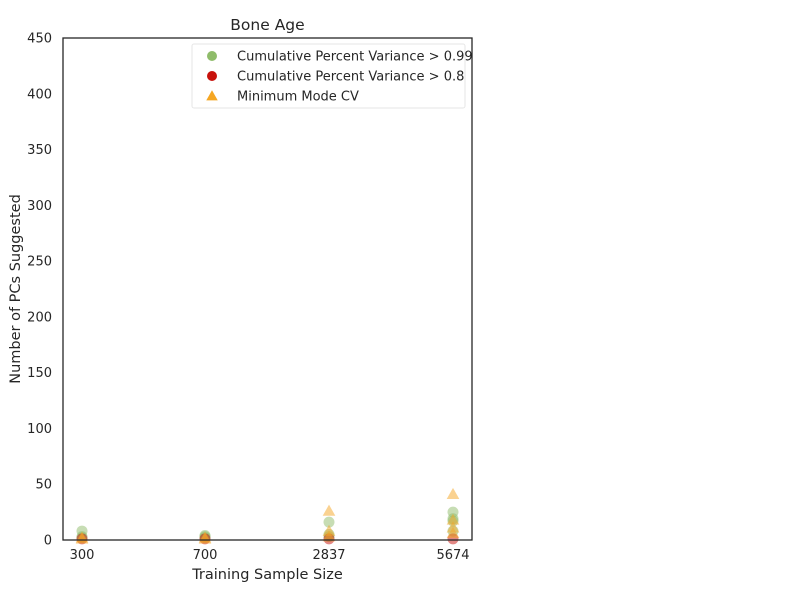 The height and width of the screenshot is (600, 800). I want to click on data-points, so click(267, 516).